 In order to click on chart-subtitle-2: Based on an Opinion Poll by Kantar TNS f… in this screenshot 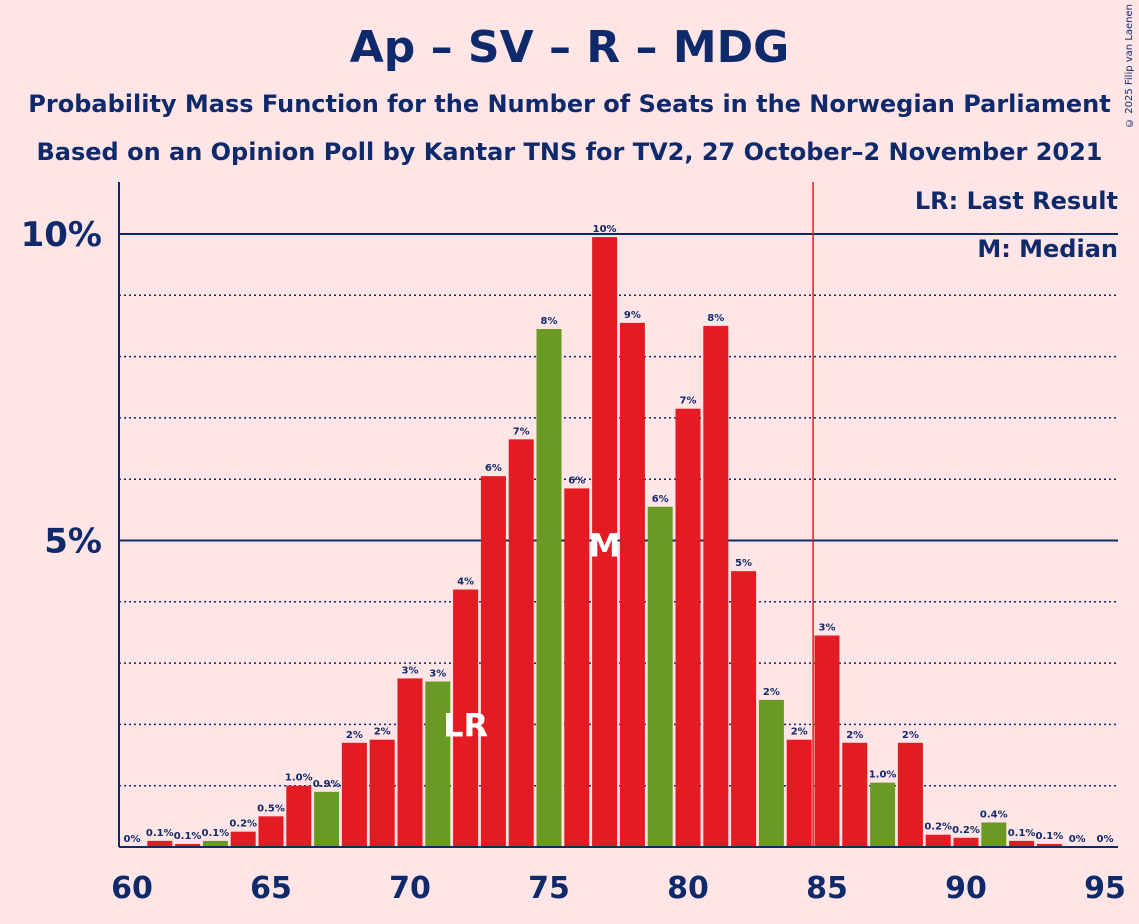, I will do `click(569, 152)`.